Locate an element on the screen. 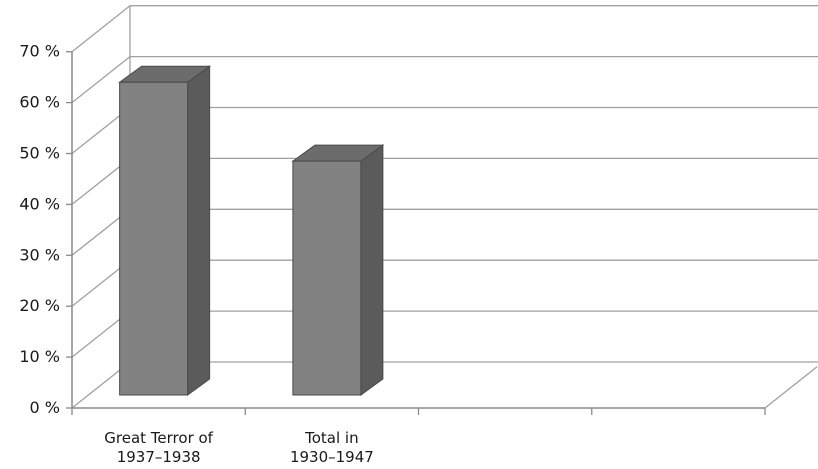 The height and width of the screenshot is (469, 818). x-tick-label: Total in is located at coordinates (331, 438).